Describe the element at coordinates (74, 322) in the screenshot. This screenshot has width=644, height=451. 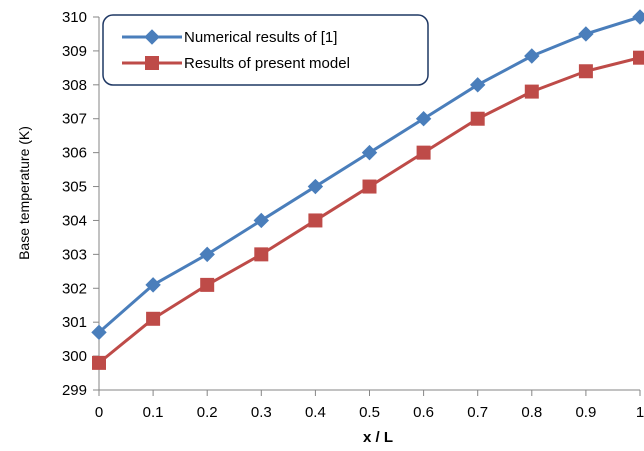
I see `y-tick-label: 301` at that location.